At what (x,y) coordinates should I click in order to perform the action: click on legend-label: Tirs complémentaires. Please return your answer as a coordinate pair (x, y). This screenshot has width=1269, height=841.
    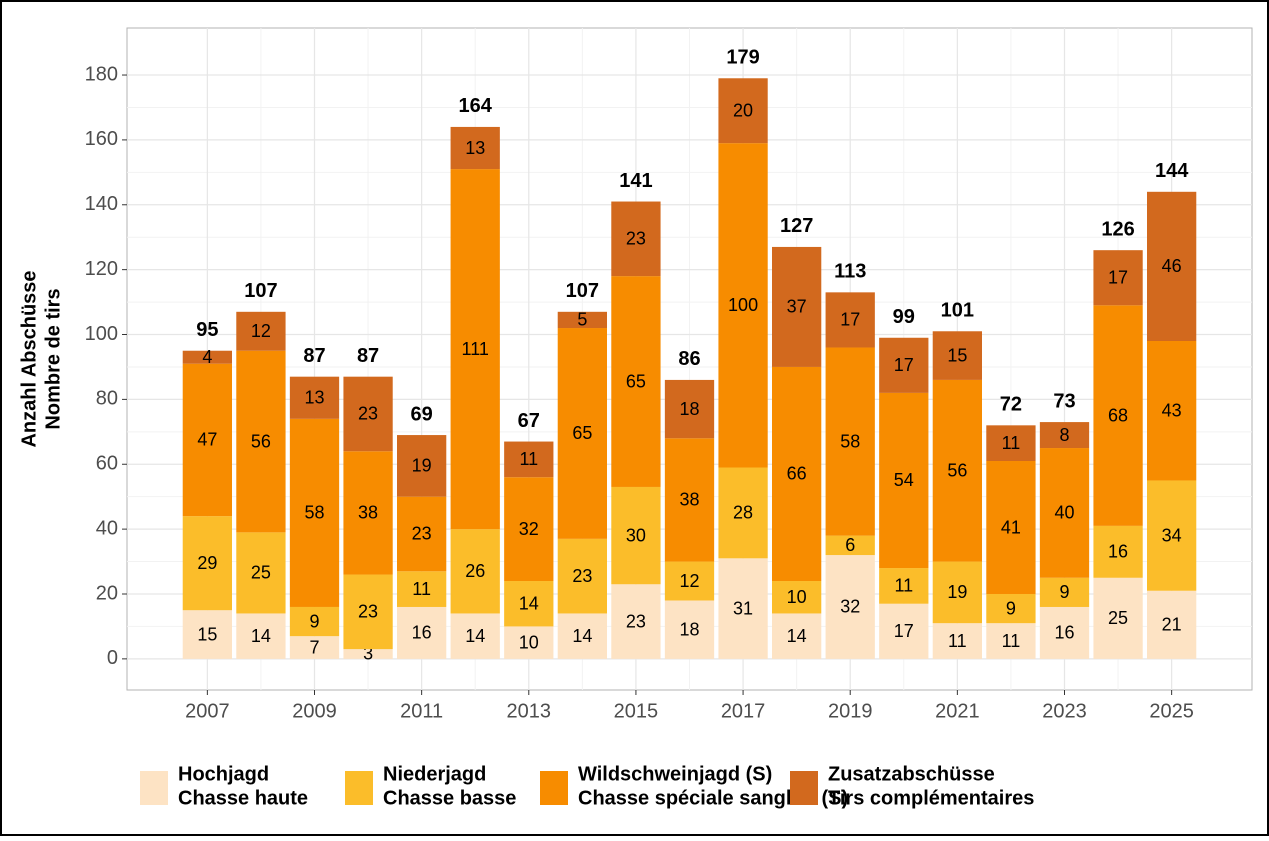
    Looking at the image, I should click on (931, 798).